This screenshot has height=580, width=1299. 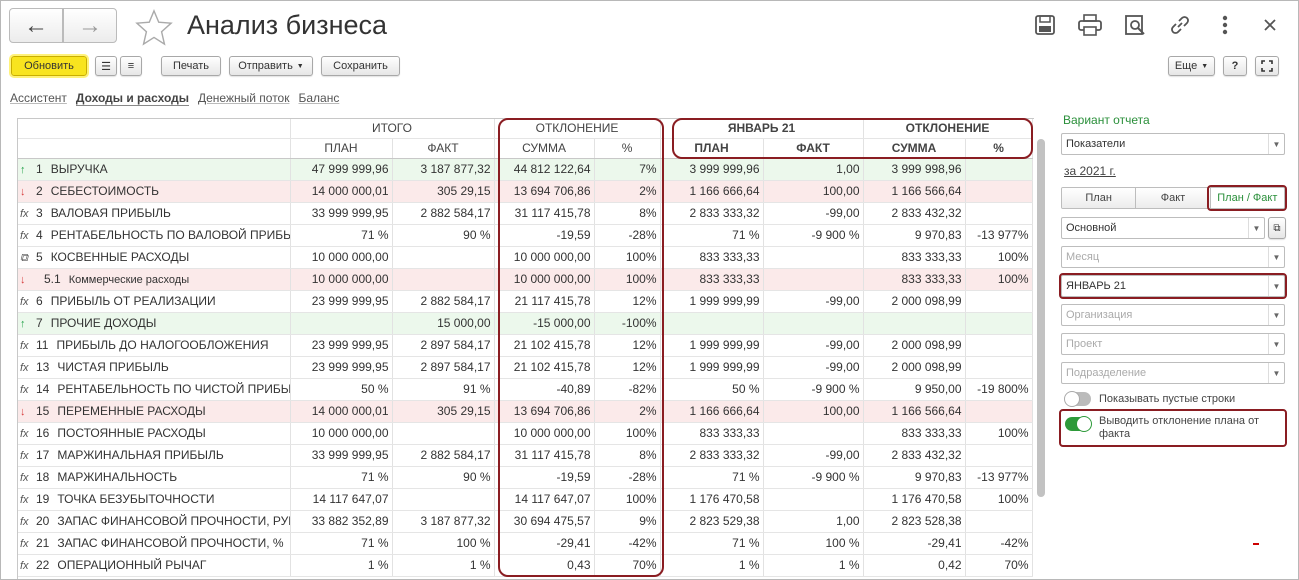 I want to click on value-cell: -13 977%, so click(x=999, y=235).